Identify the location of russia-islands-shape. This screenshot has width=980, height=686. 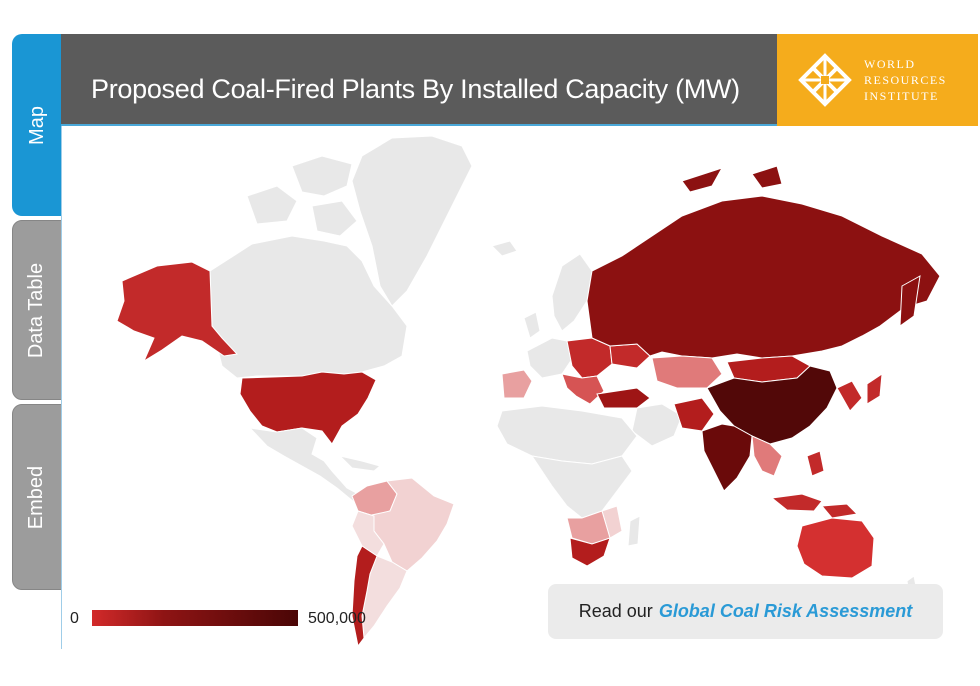
(732, 179).